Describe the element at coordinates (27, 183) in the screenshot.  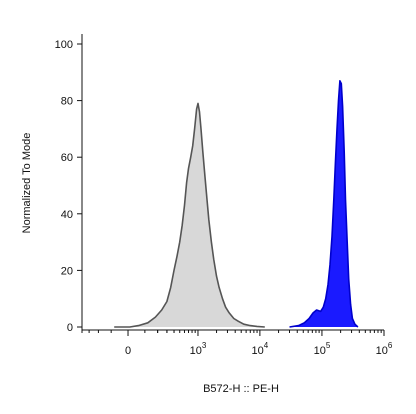
I see `y-axis-title: Normalized To Mode` at that location.